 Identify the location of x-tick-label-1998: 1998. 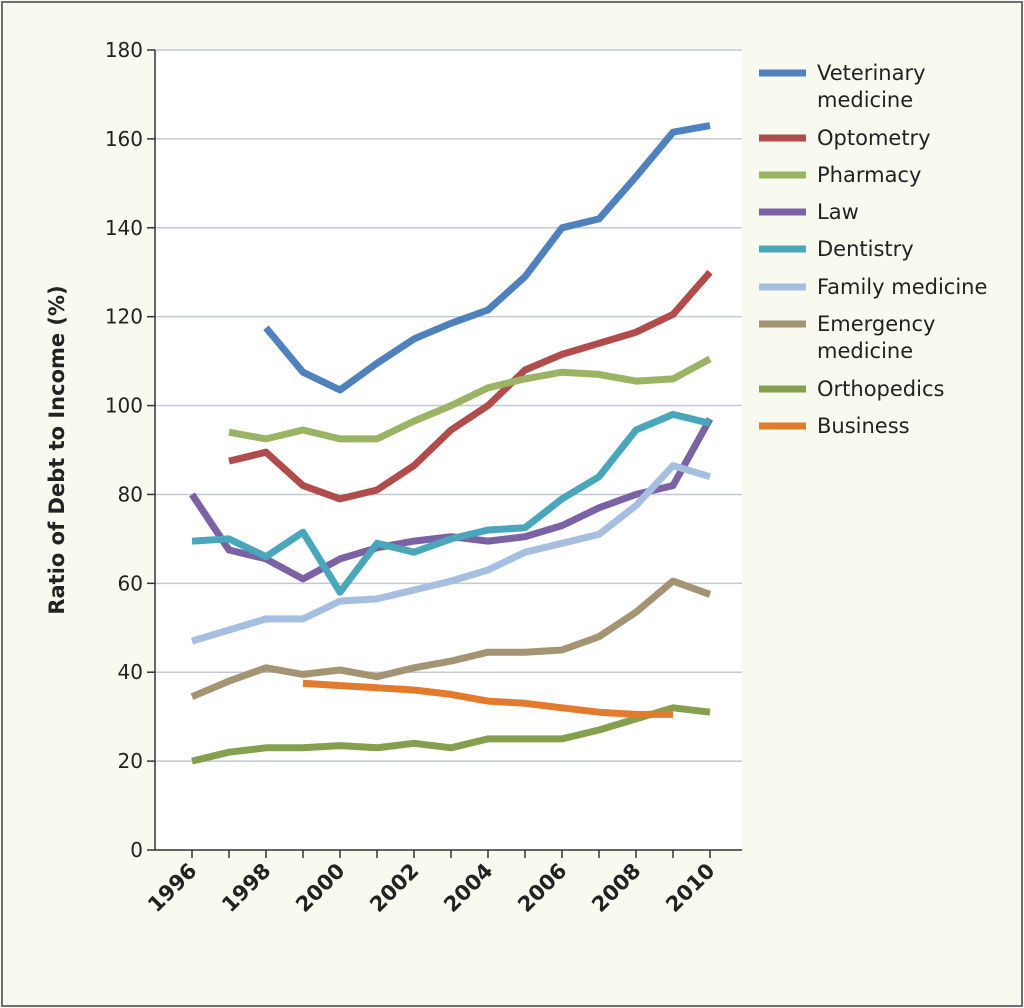
(246, 888).